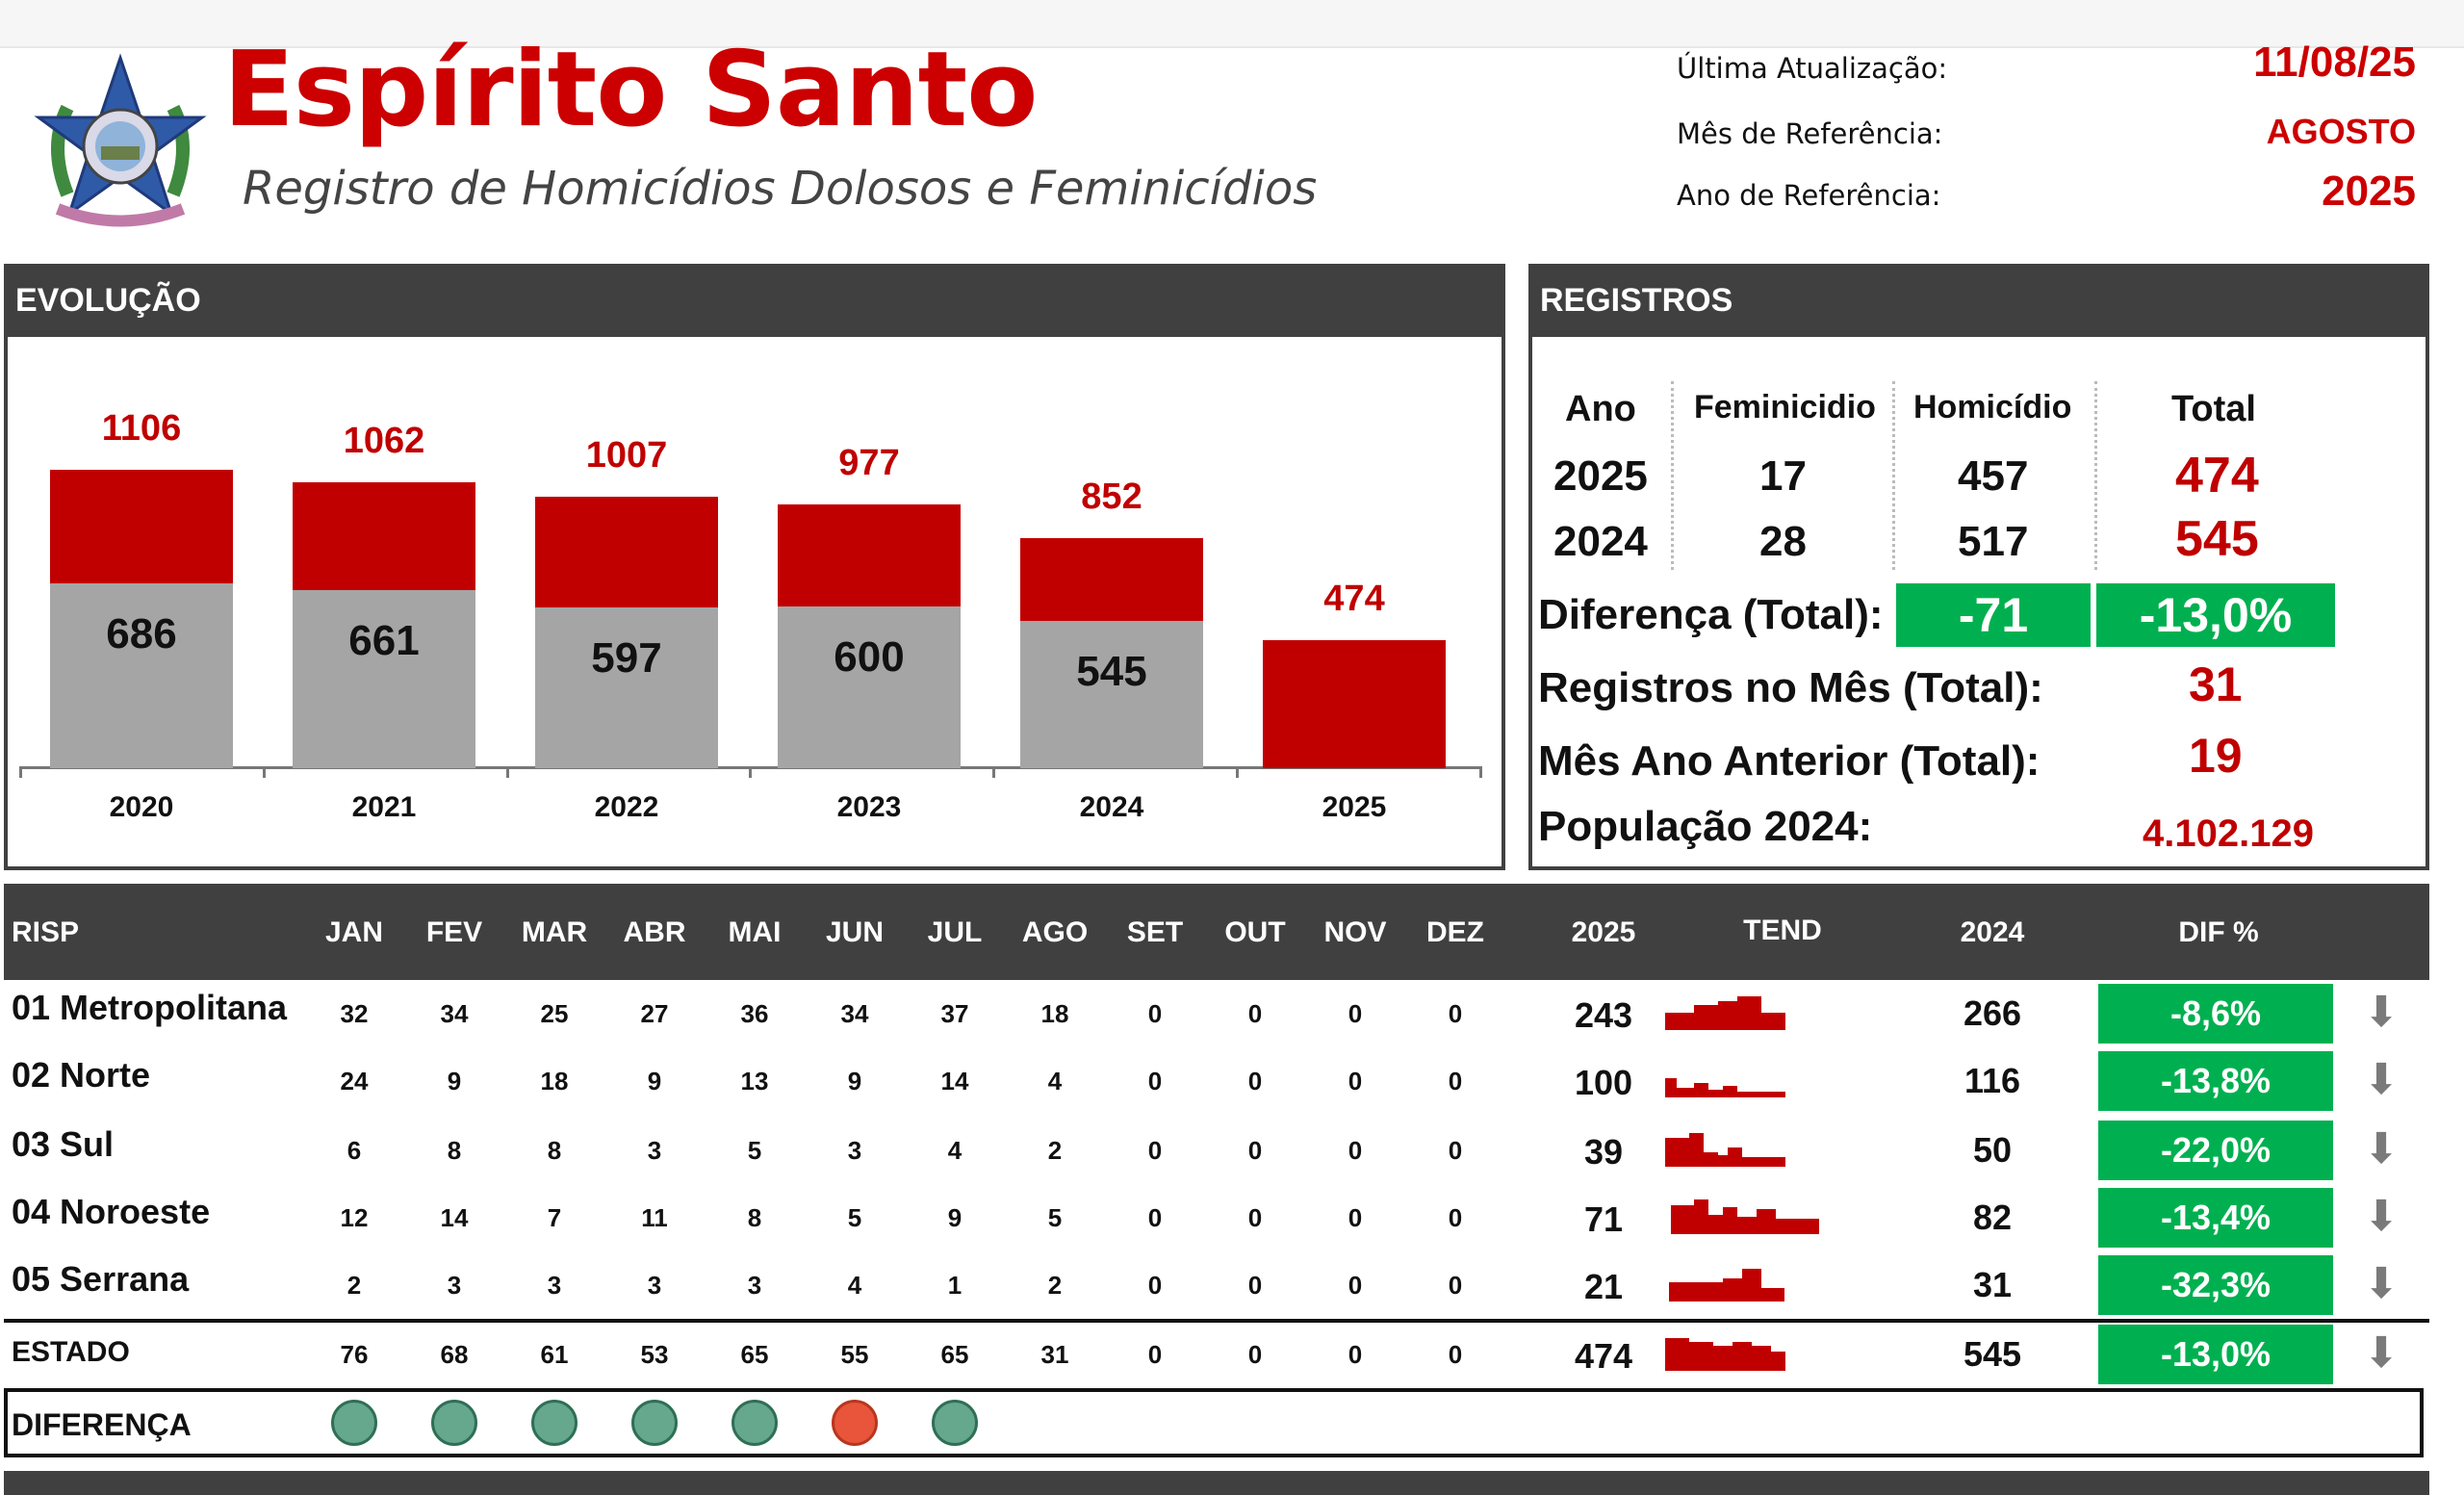 Image resolution: width=2464 pixels, height=1495 pixels. What do you see at coordinates (1992, 932) in the screenshot?
I see `col-2024: 2024` at bounding box center [1992, 932].